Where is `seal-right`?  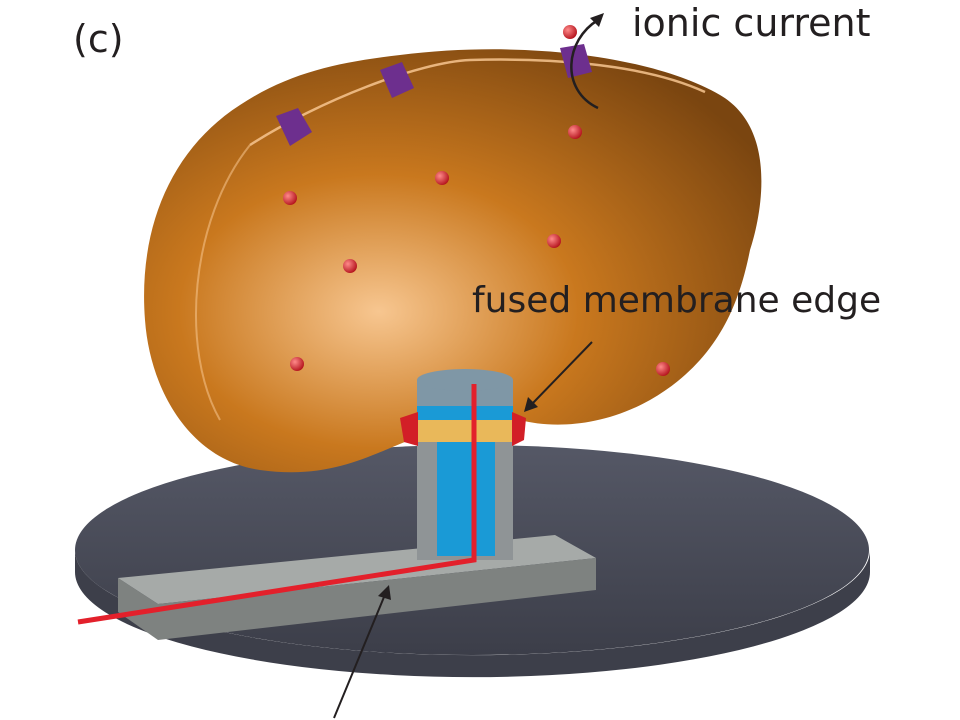
seal-right is located at coordinates (519, 429).